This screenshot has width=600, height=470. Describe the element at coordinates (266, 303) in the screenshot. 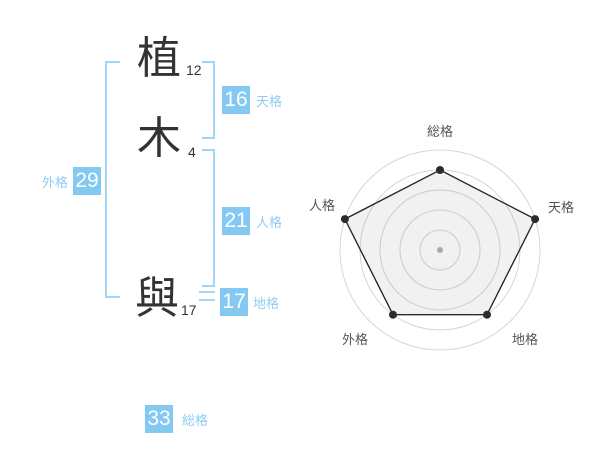

I see `chikaku-label: 地格` at that location.